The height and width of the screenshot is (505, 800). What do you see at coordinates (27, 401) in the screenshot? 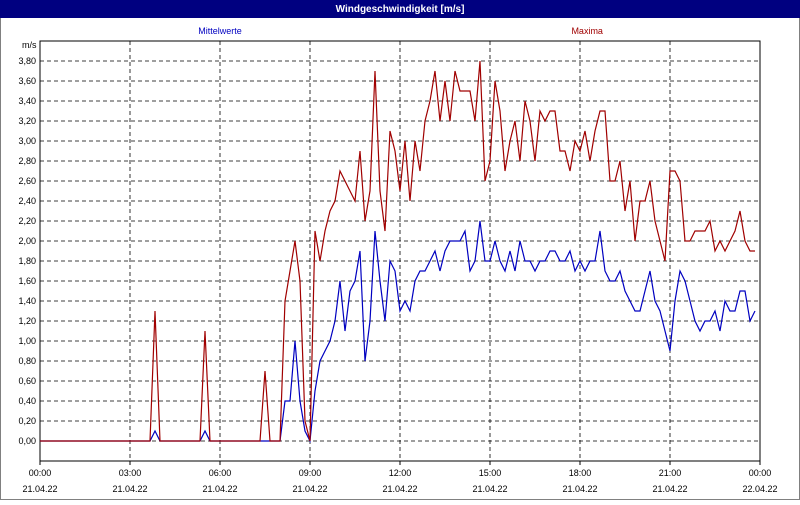
I see `y-tick-label: 0,40` at bounding box center [27, 401].